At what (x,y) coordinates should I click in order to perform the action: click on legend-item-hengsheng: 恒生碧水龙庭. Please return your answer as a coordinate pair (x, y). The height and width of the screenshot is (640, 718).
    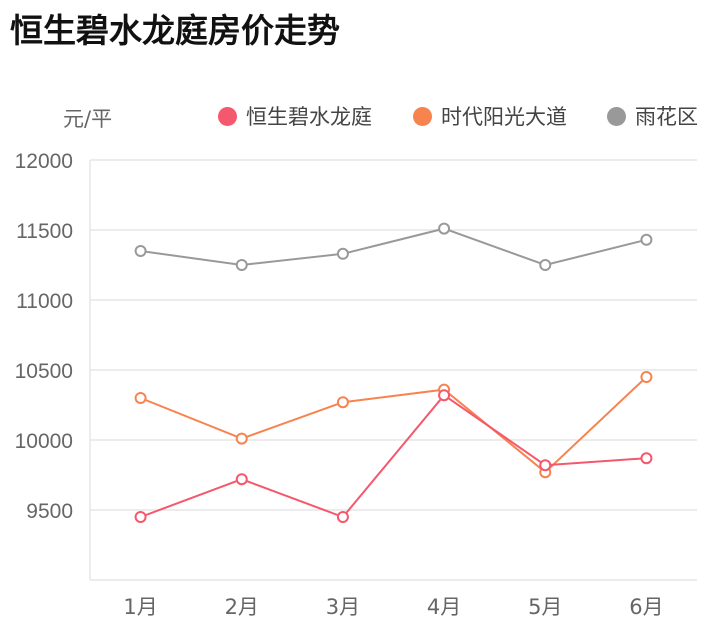
    Looking at the image, I should click on (295, 116).